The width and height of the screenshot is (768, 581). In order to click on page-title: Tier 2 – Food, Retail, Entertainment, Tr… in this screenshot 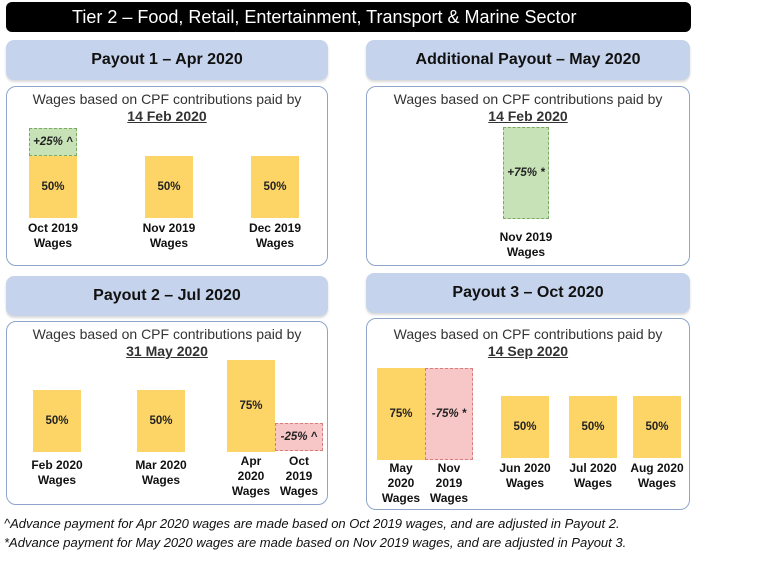, I will do `click(348, 17)`.